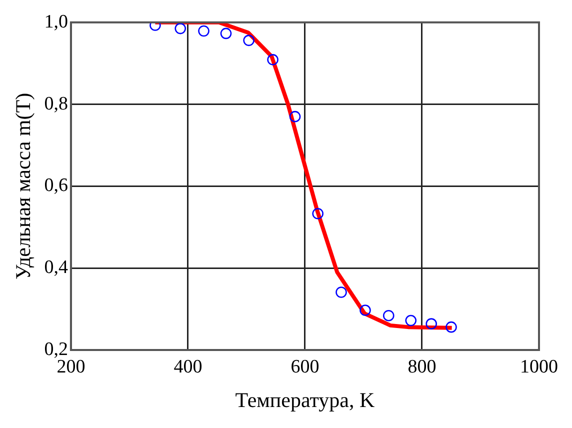  I want to click on y-tick-label: 0,8, so click(56, 103).